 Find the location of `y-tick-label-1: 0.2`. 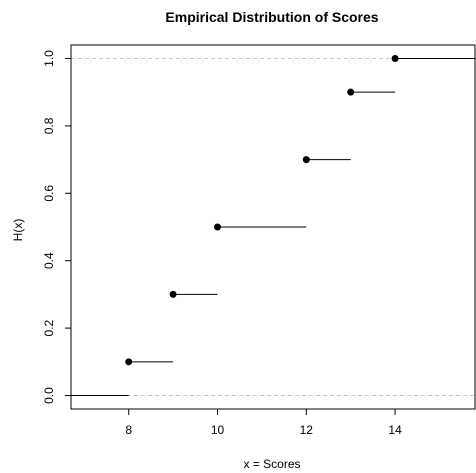

y-tick-label-1: 0.2 is located at coordinates (49, 327).